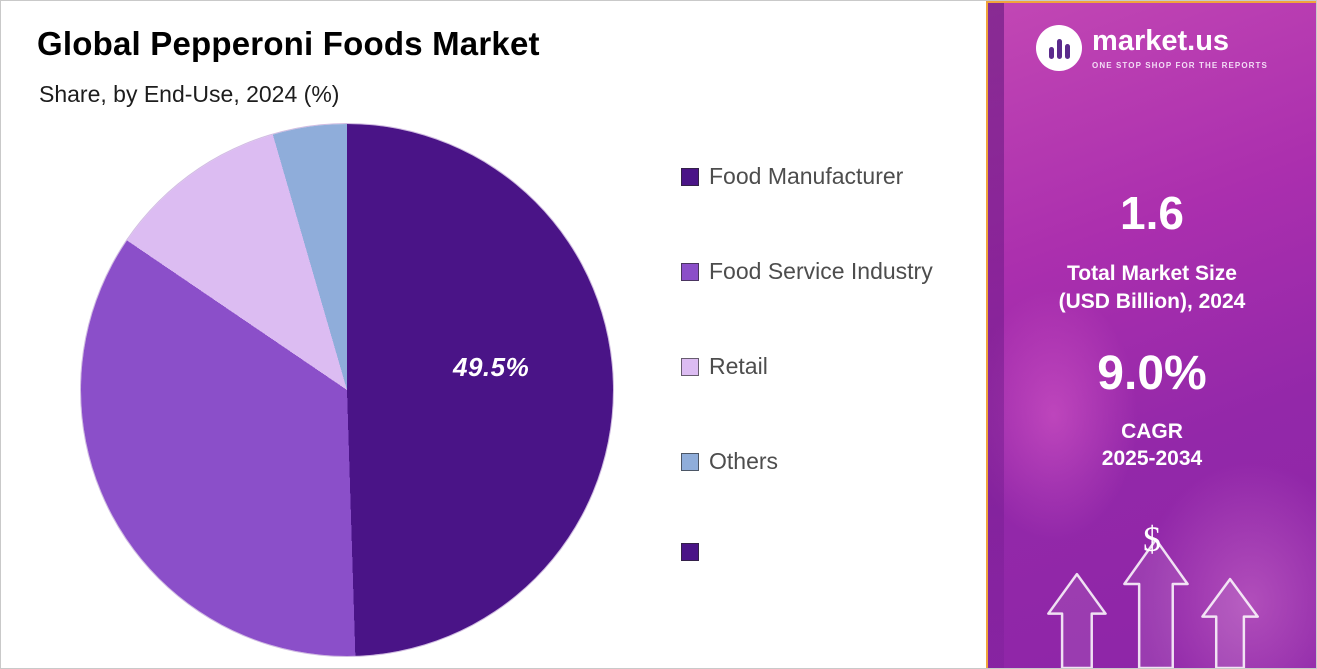 The image size is (1317, 669). What do you see at coordinates (1152, 373) in the screenshot?
I see `cagr-value: 9.0%` at bounding box center [1152, 373].